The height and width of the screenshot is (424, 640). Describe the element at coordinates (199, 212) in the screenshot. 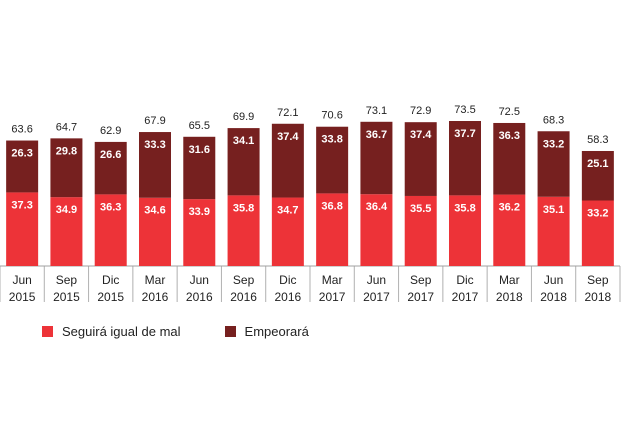

I see `data-label-seguira: 33.9` at that location.